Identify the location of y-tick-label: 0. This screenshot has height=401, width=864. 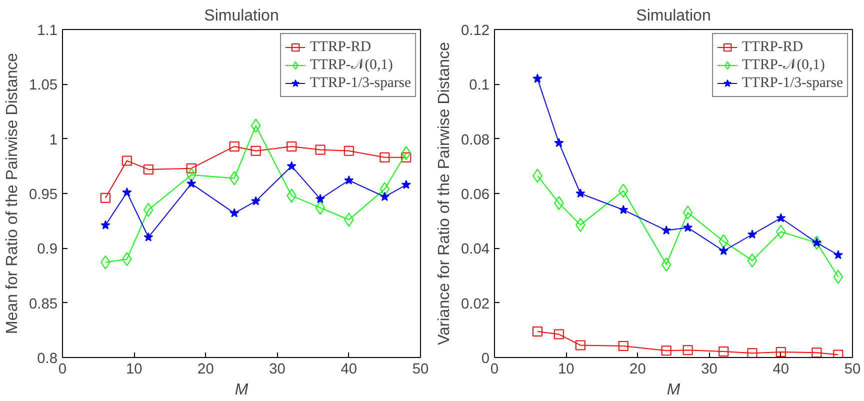
(485, 359).